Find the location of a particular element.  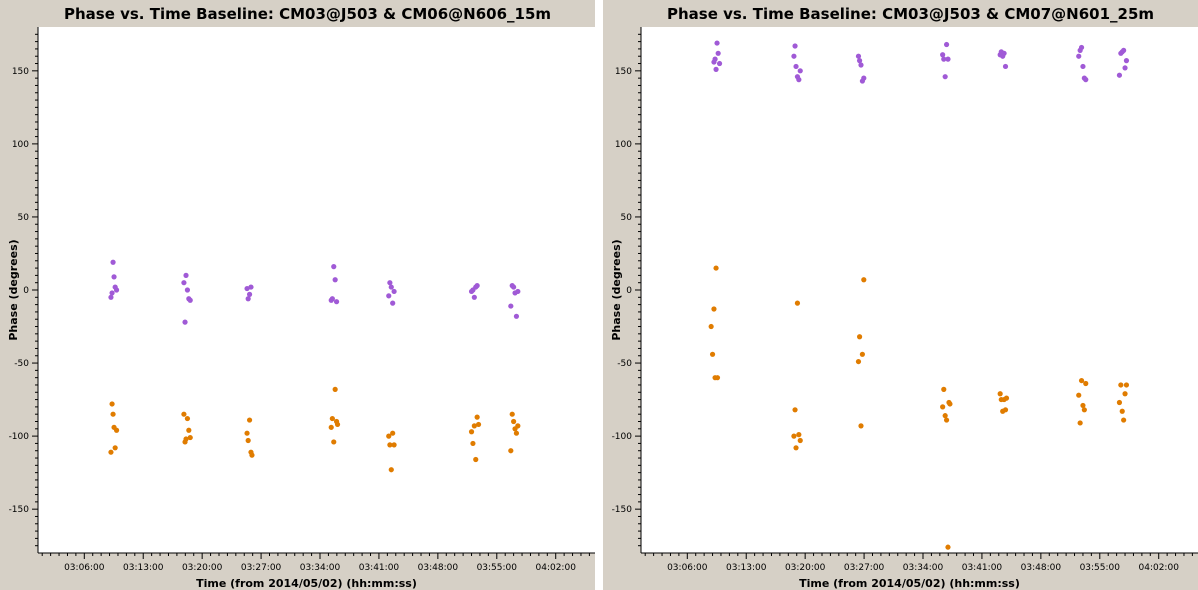

y-tick-label: 0 is located at coordinates (26, 291).